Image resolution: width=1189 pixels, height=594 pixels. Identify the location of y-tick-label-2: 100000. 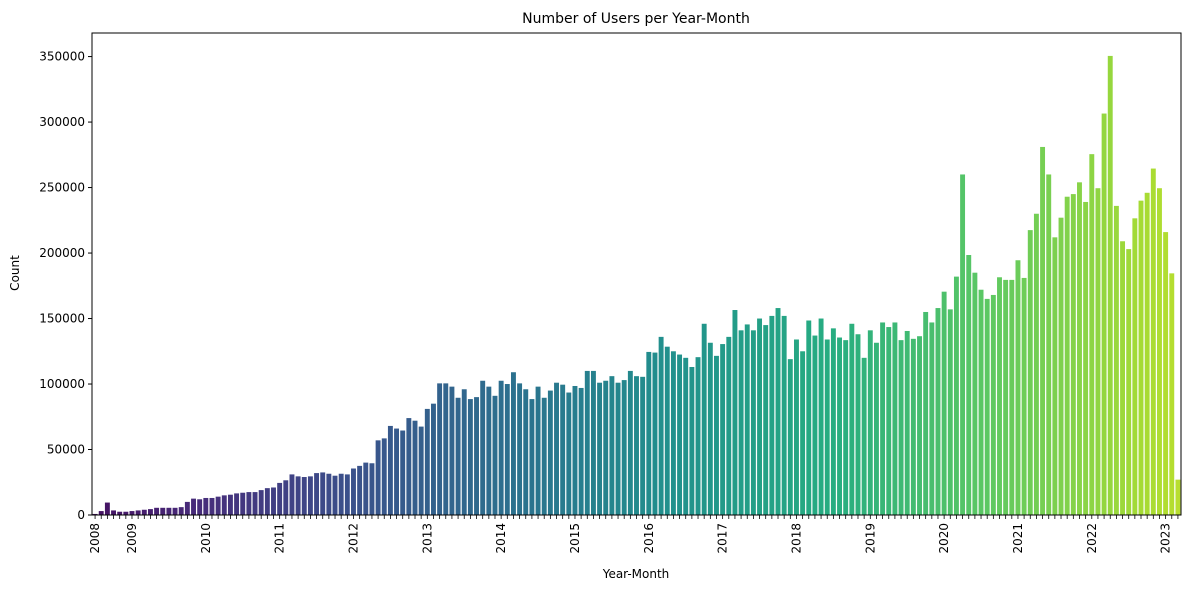
(62, 384).